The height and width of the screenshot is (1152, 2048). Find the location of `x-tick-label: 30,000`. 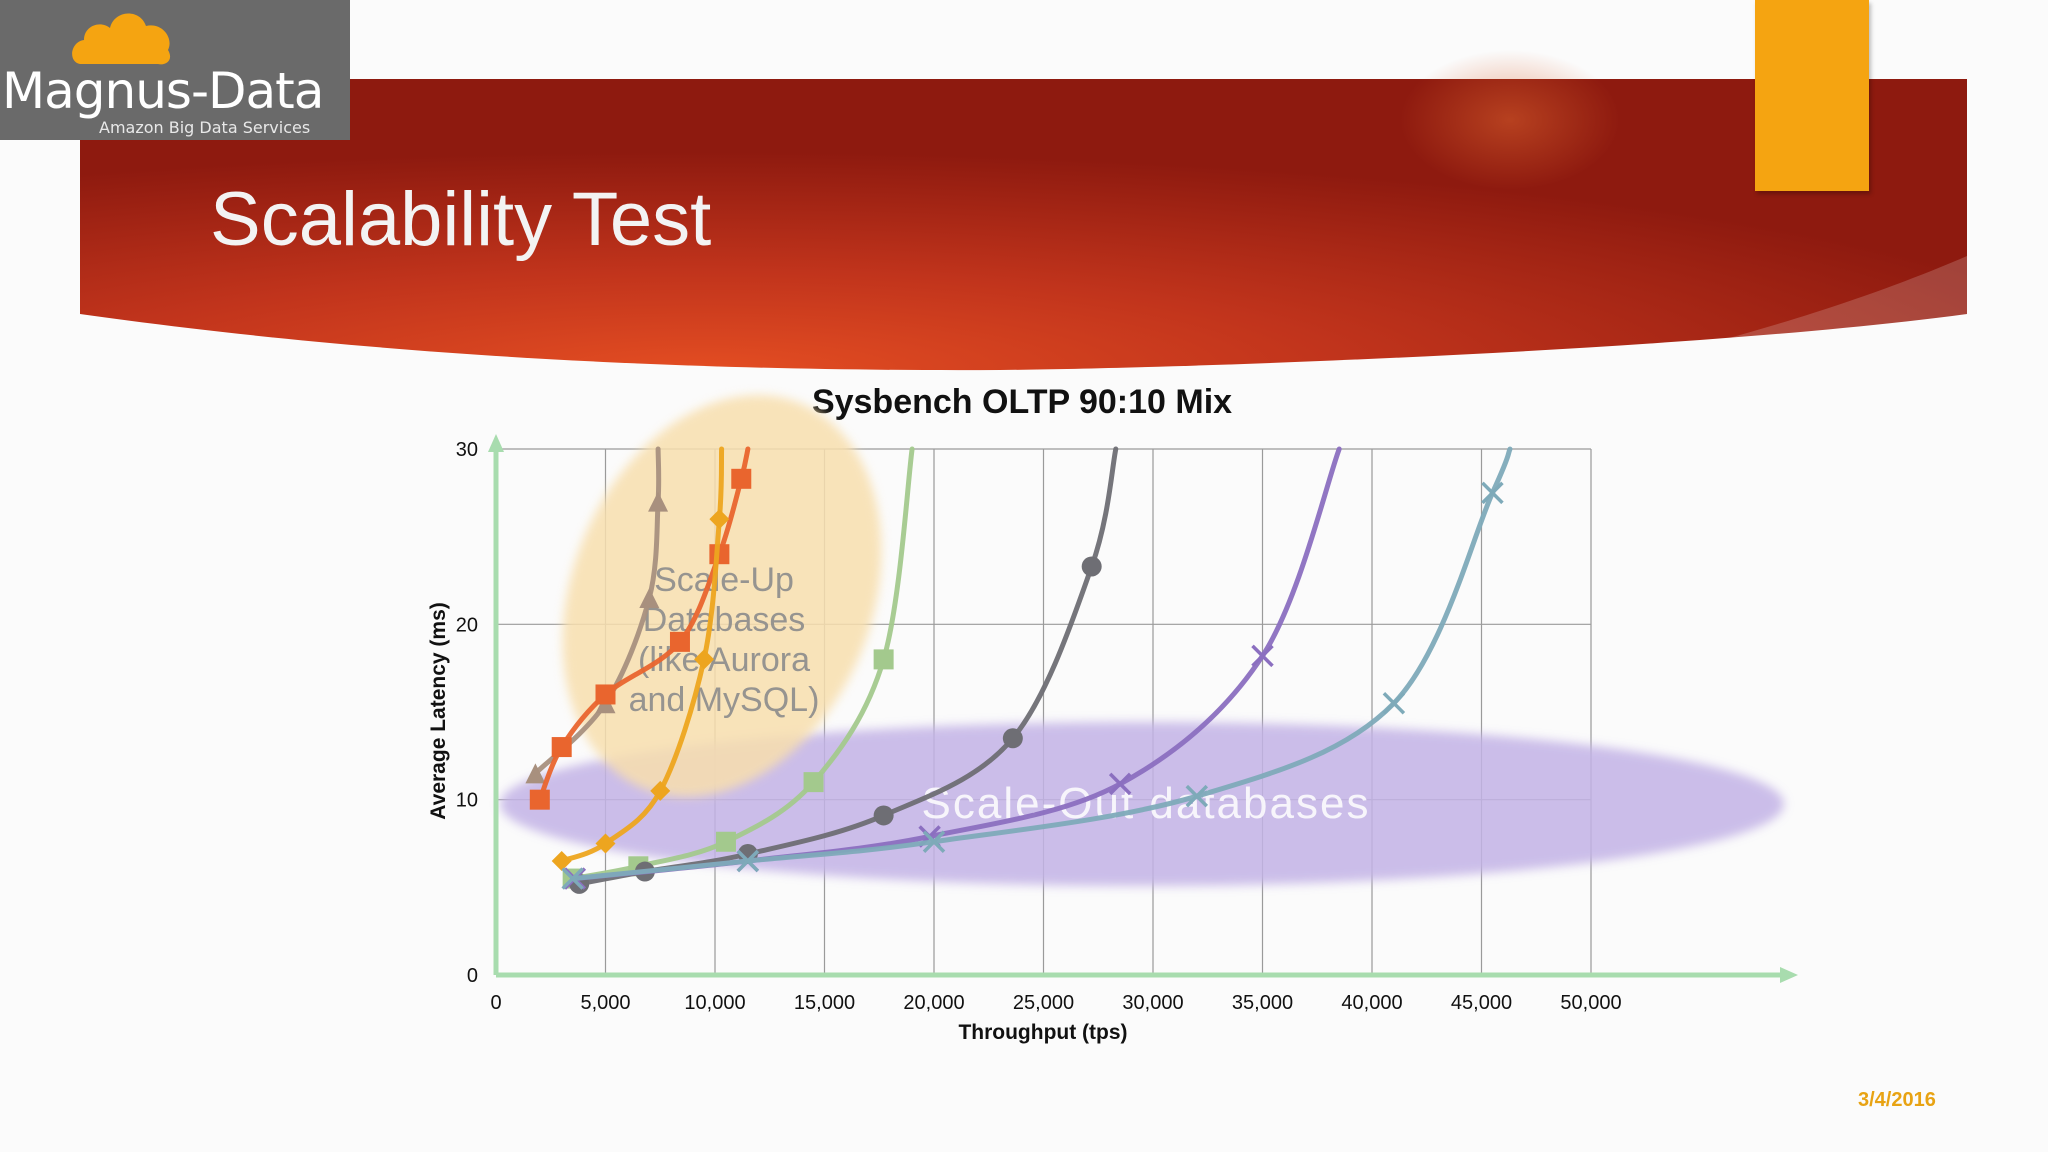

x-tick-label: 30,000 is located at coordinates (1152, 1003).